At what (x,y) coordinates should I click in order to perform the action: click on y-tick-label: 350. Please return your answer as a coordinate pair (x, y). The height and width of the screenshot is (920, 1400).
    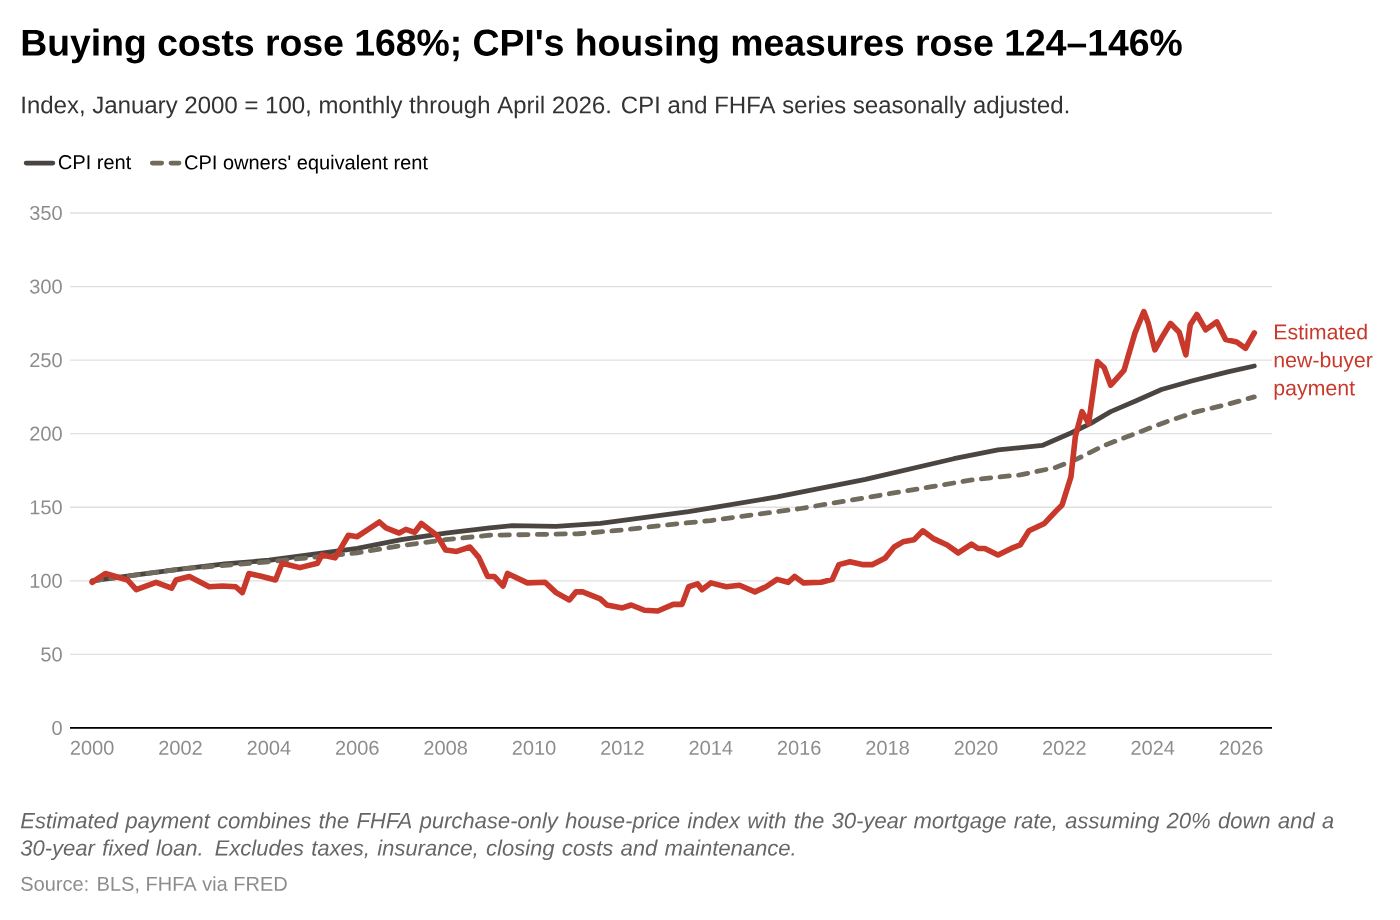
    Looking at the image, I should click on (46, 213).